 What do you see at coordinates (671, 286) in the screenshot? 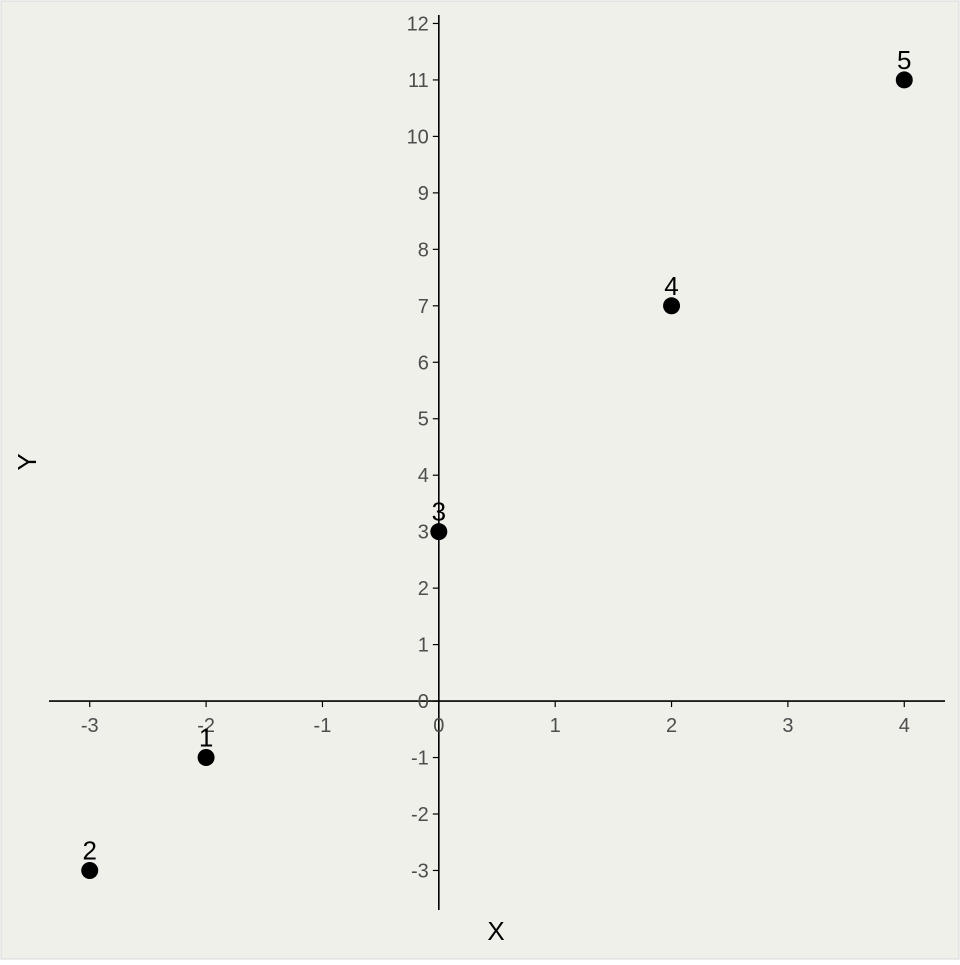
I see `data-point-label-4: 4` at bounding box center [671, 286].